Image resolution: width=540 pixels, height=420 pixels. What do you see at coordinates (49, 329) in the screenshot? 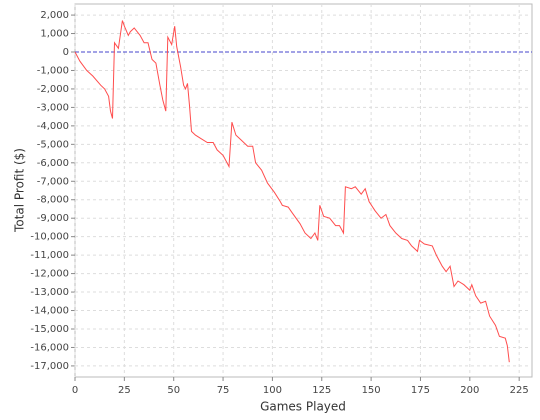
I see `y-tick-label: -15,000` at bounding box center [49, 329].